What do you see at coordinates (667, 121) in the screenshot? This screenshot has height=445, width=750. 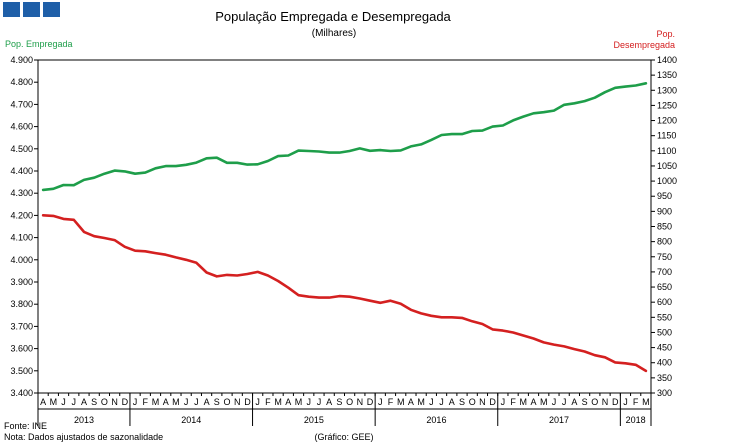 I see `right-tick-label: 1200` at bounding box center [667, 121].